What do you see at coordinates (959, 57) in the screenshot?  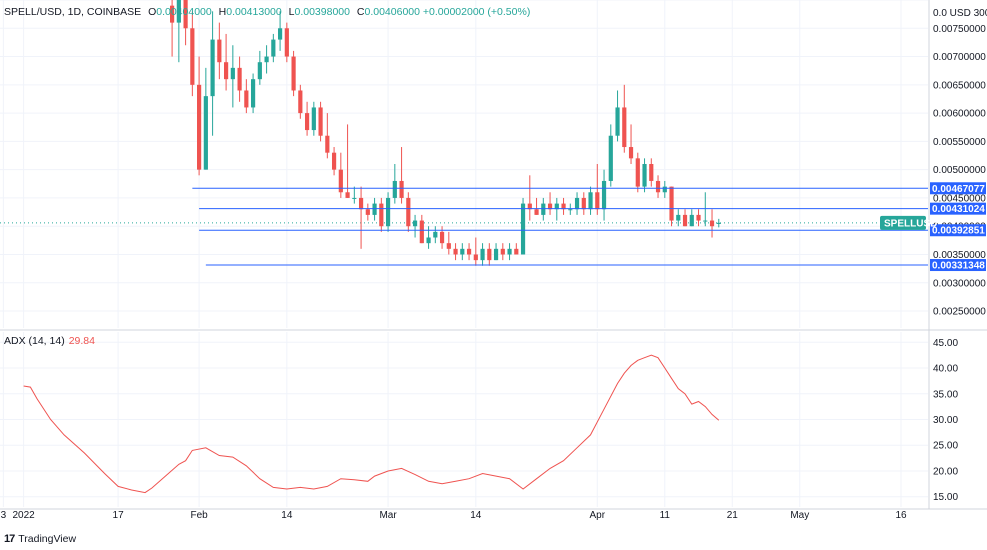 I see `price-tick-label: 0.00700000` at bounding box center [959, 57].